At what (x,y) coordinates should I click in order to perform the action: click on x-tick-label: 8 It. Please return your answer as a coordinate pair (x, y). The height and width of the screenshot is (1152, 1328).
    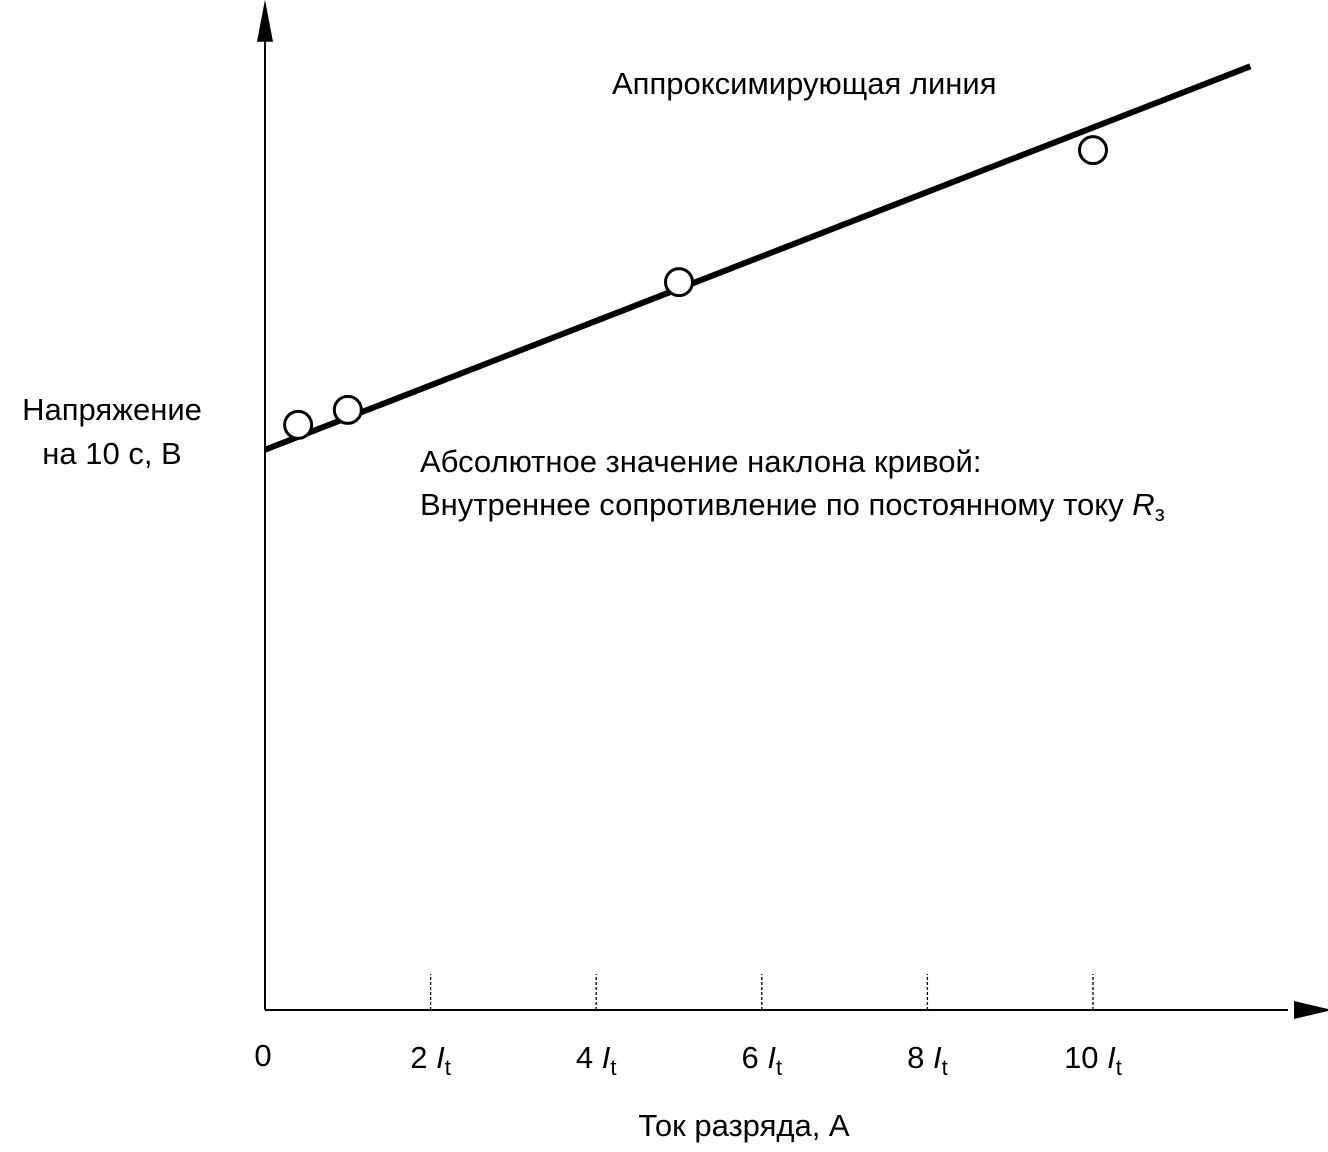
    Looking at the image, I should click on (927, 1060).